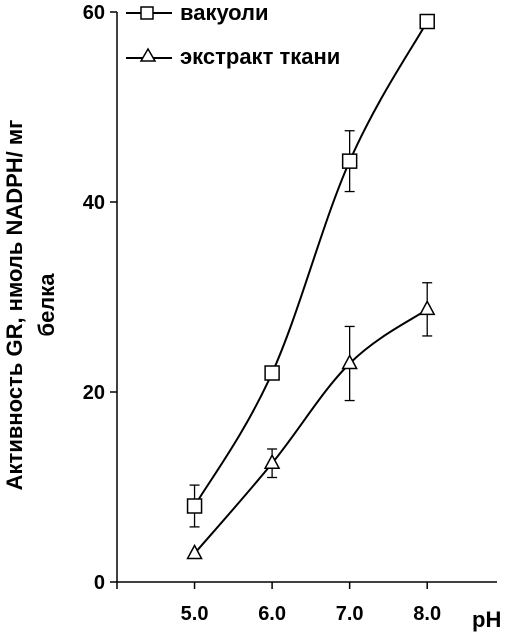 The height and width of the screenshot is (635, 508). I want to click on legend-marker-square, so click(147, 13).